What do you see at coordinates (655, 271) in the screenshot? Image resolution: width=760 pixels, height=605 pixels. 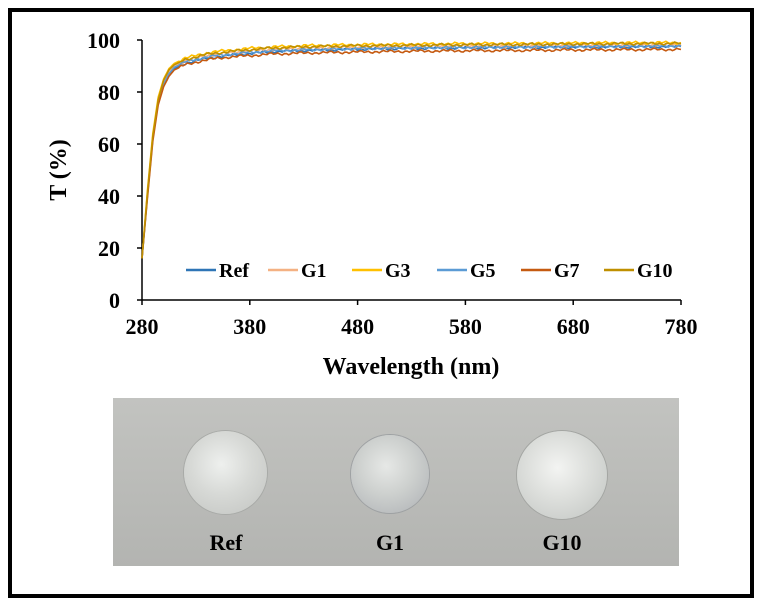 I see `legend-label-g10: G10` at bounding box center [655, 271].